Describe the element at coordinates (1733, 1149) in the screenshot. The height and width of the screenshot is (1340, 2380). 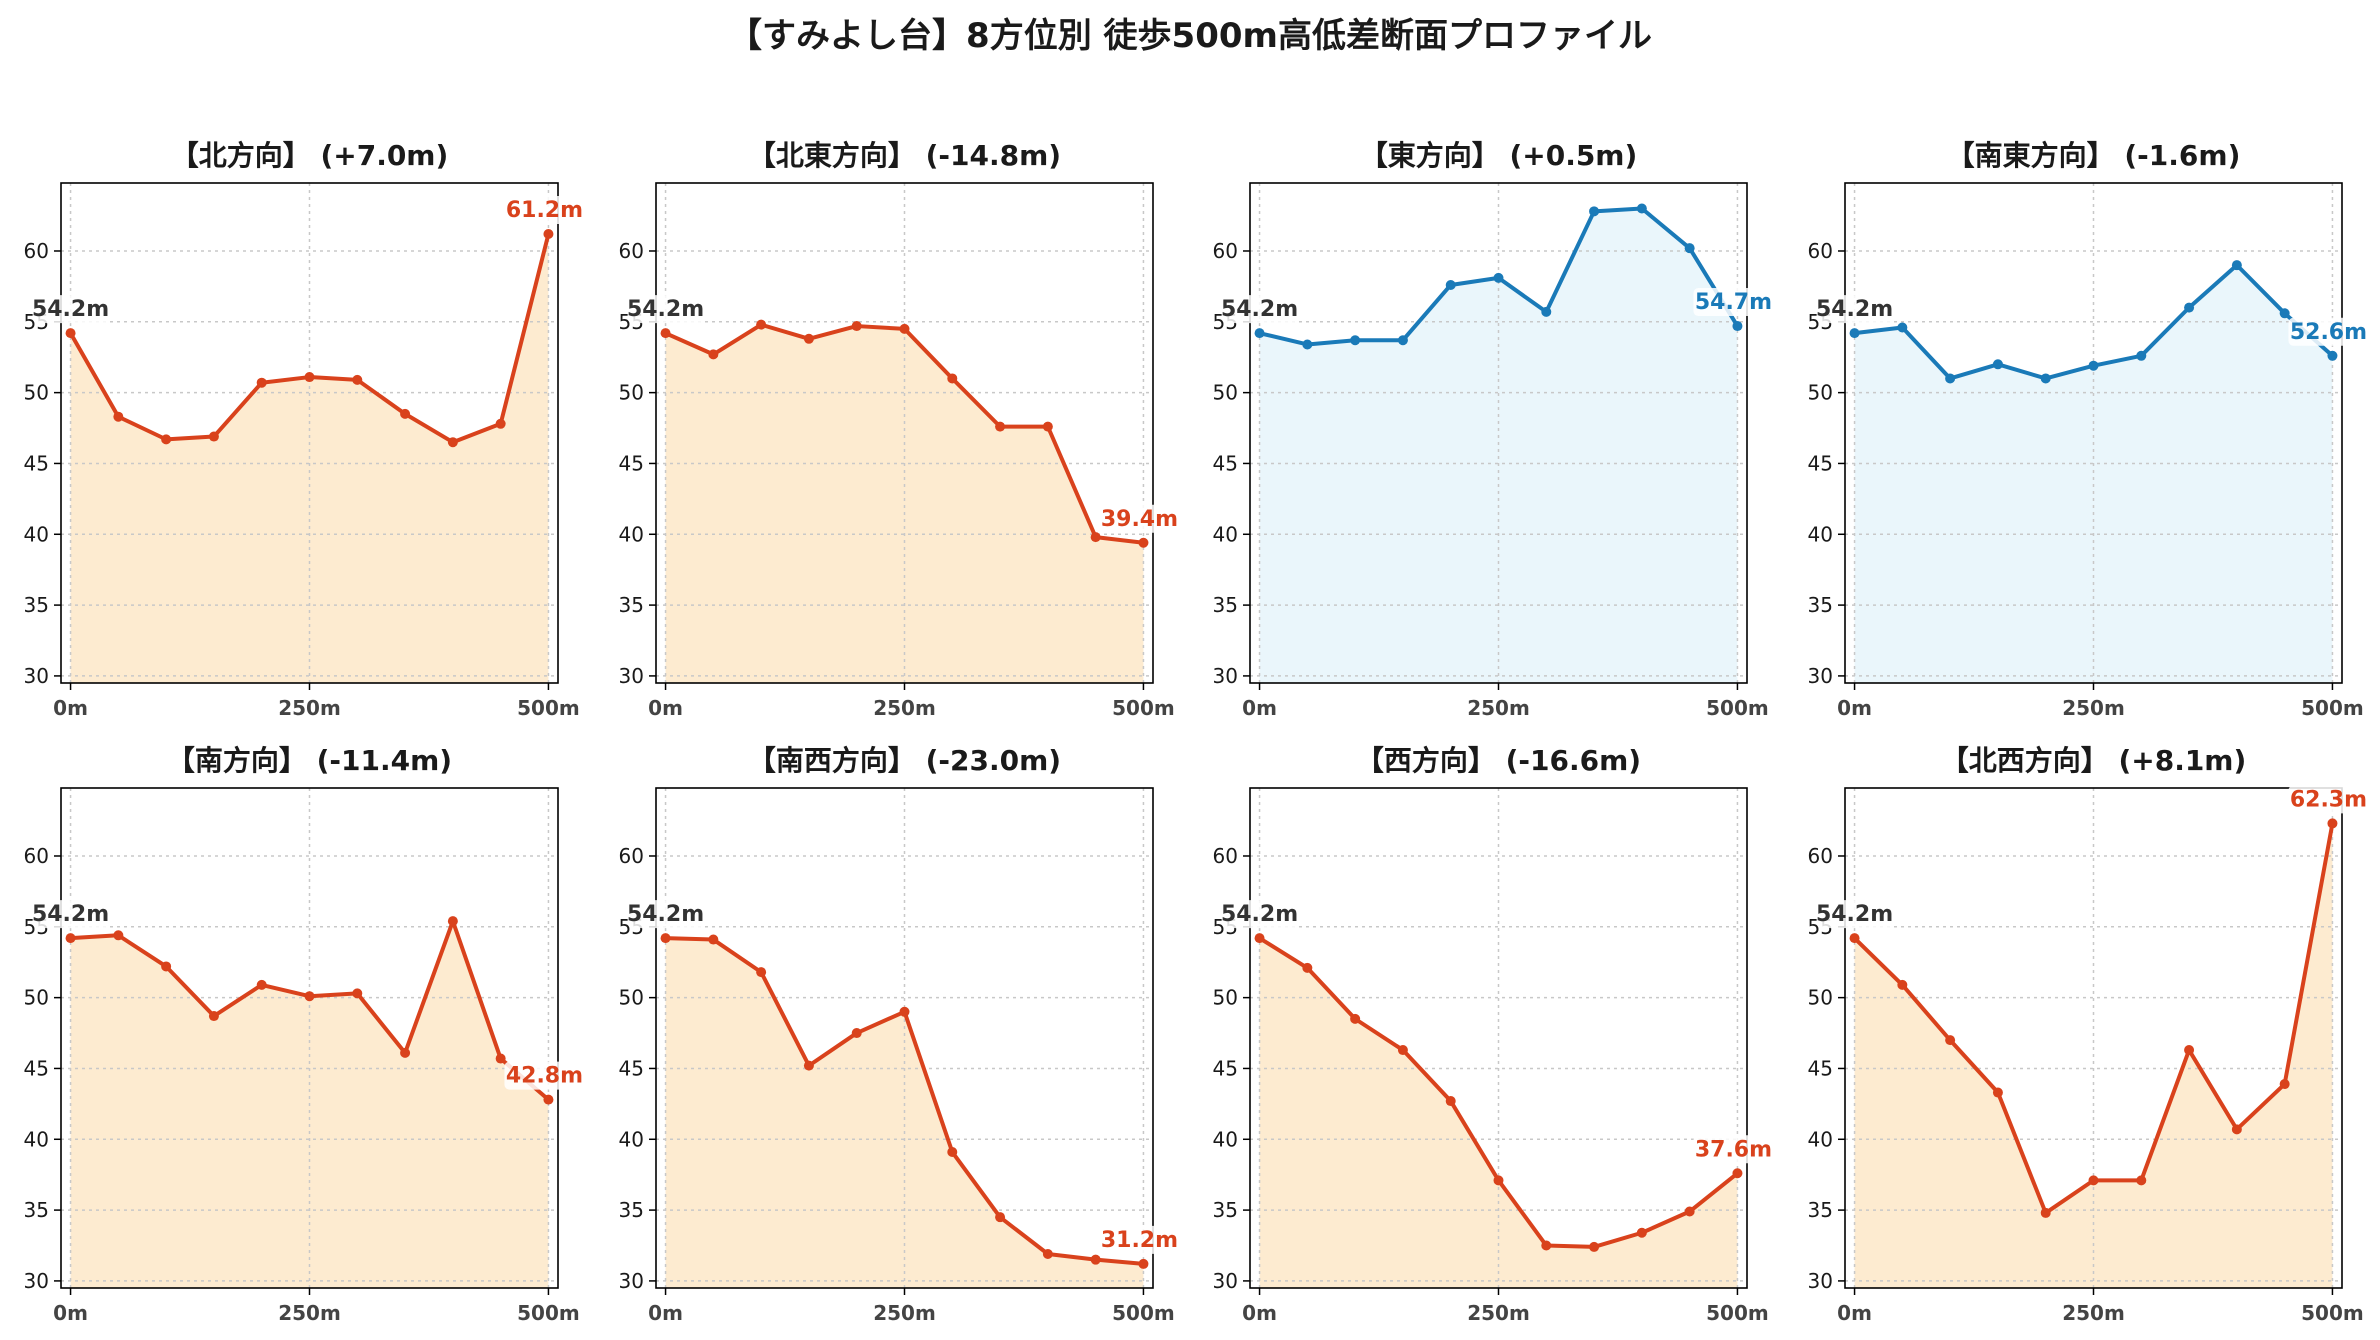
I see `end-label: 37.6m` at that location.